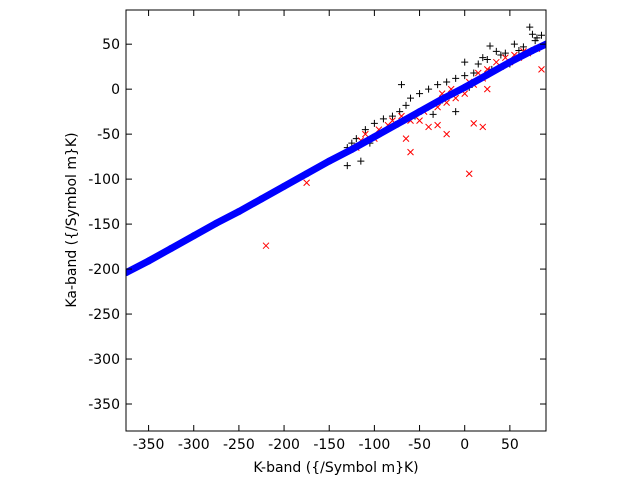 The image size is (640, 480). Describe the element at coordinates (284, 445) in the screenshot. I see `x-tick-label: -200` at that location.